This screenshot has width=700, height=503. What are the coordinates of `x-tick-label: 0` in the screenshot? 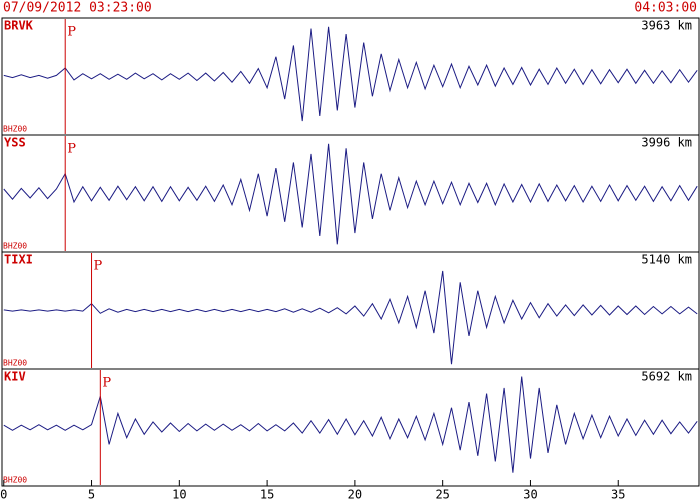 It's located at (3, 495).